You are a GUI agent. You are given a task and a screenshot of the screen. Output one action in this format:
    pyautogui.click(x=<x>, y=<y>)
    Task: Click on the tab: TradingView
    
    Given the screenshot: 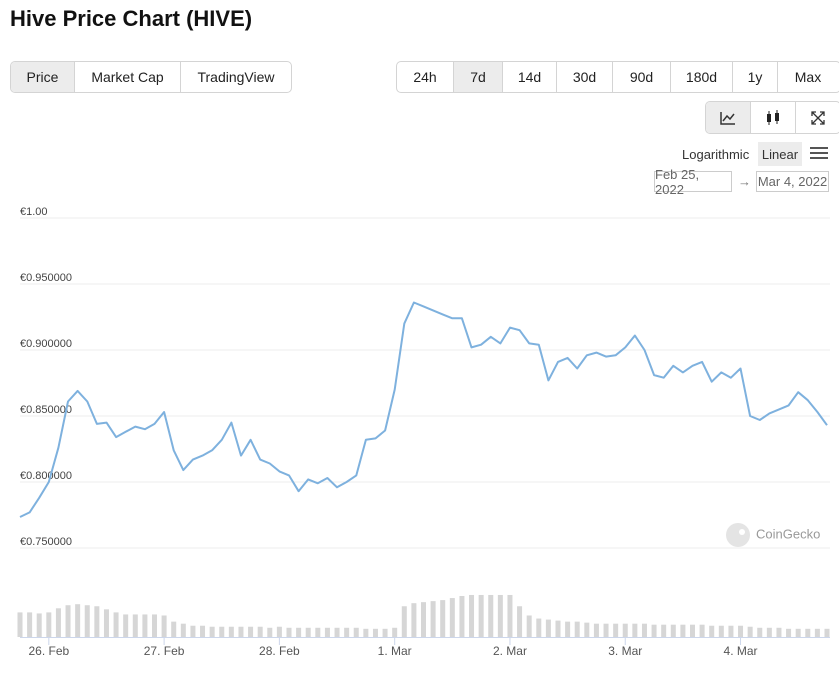 What is the action you would take?
    pyautogui.click(x=236, y=77)
    